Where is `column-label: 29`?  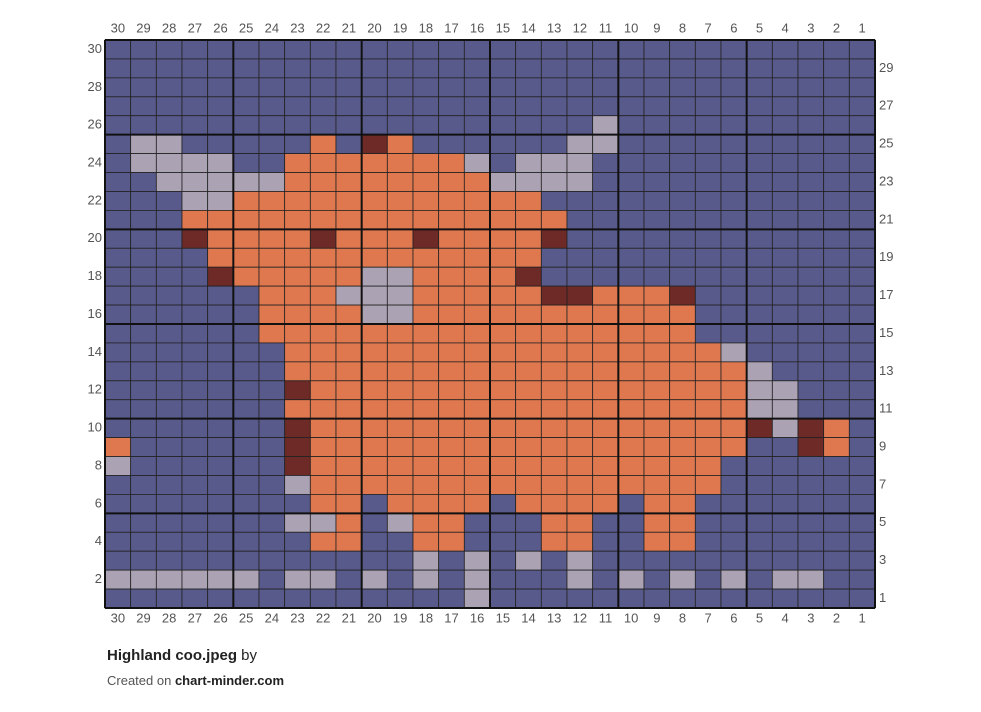
column-label: 29 is located at coordinates (143, 27).